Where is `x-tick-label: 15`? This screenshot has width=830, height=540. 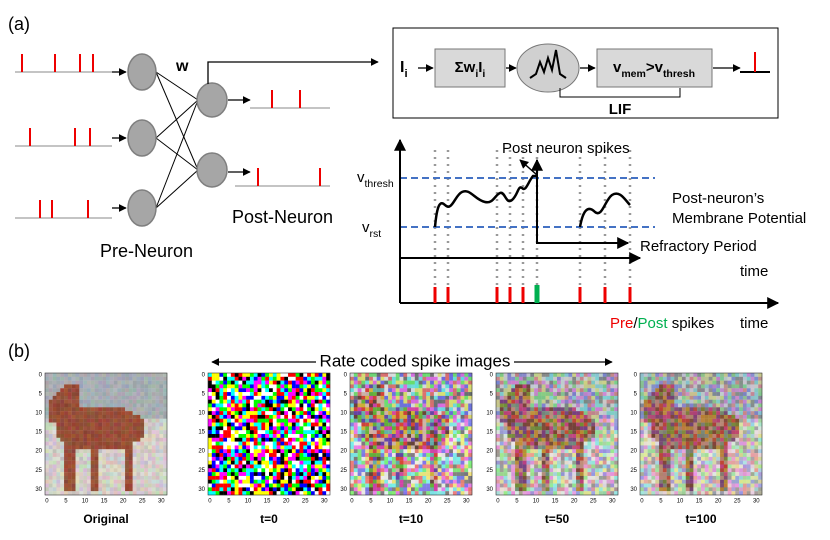 x-tick-label: 15 is located at coordinates (104, 502).